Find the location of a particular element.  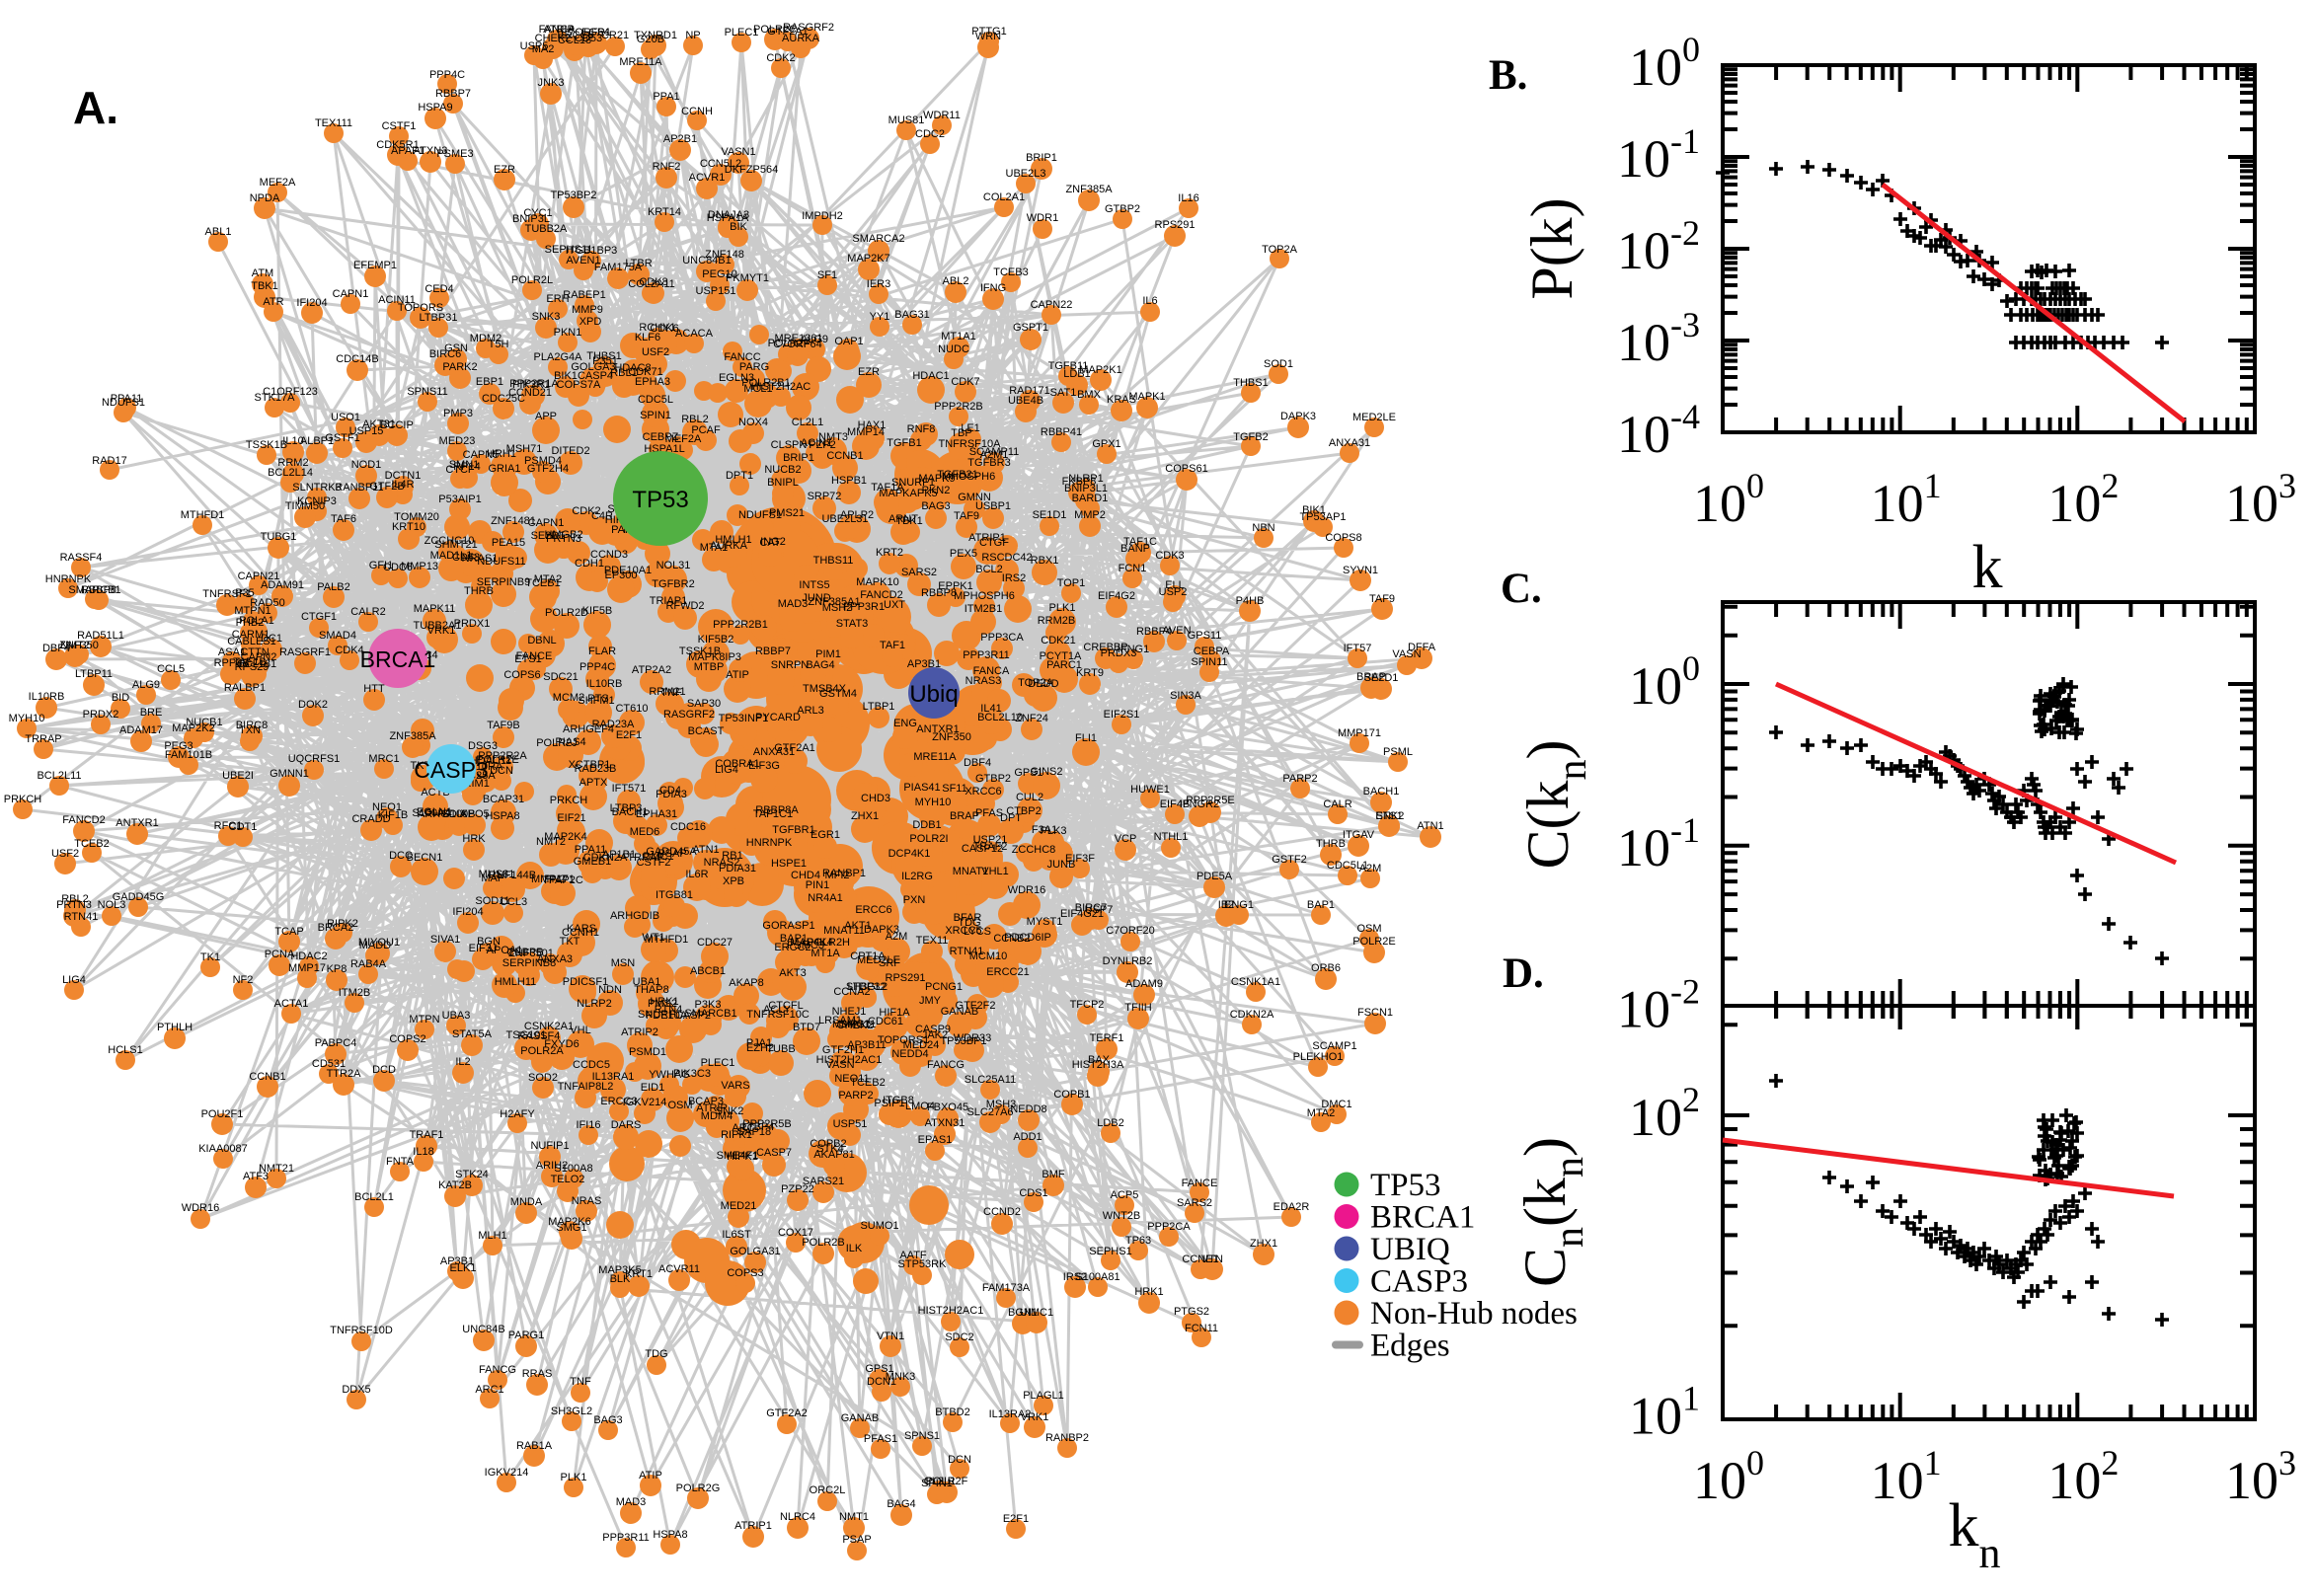

svg-text: KIF5B is located at coordinates (597, 611).